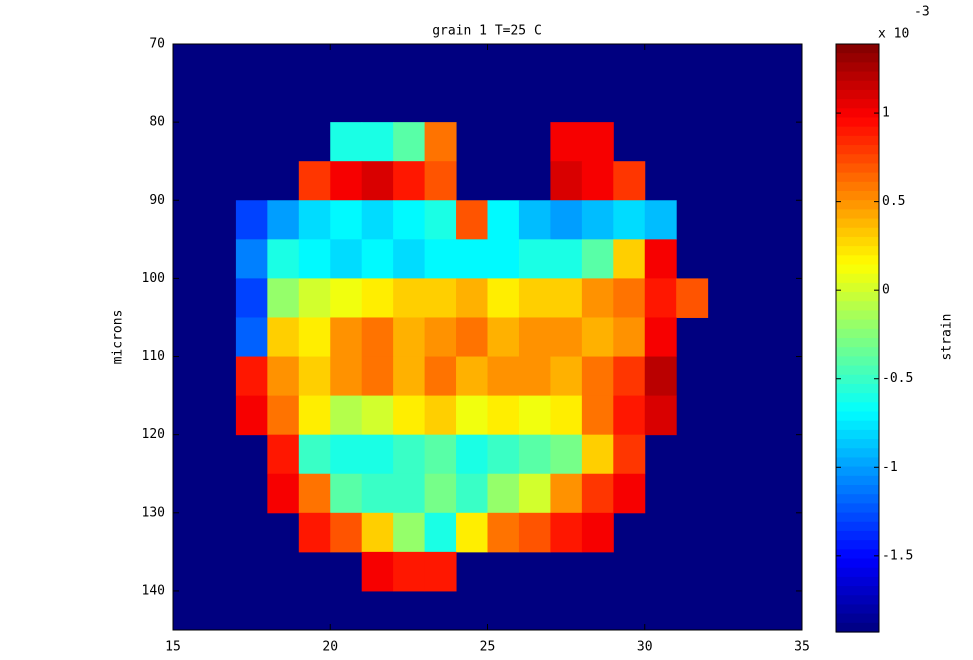  I want to click on colorbar-tick-label: 0.5, so click(893, 201).